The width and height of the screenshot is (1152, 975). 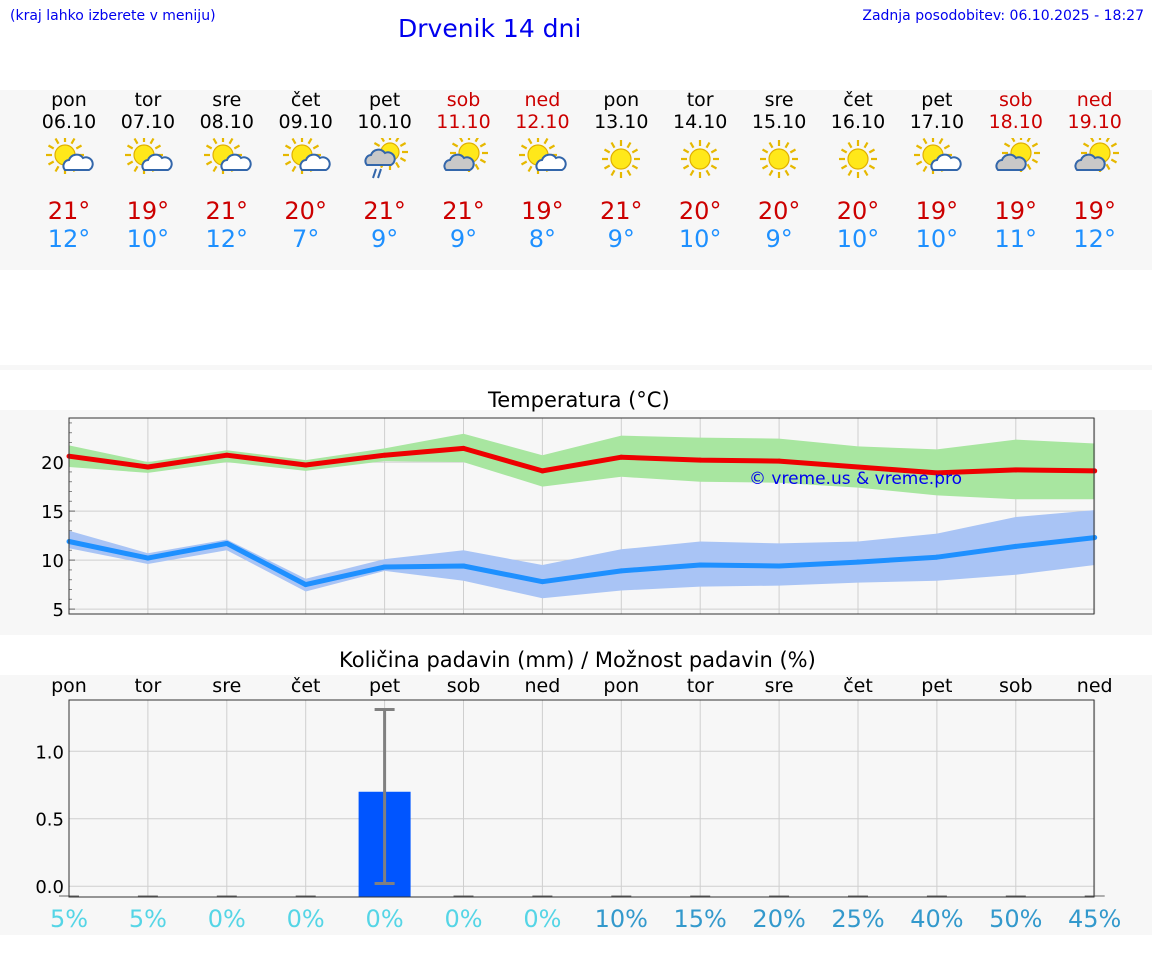 What do you see at coordinates (113, 16) in the screenshot?
I see `location-note: (kraj lahko izberete v meniju)` at bounding box center [113, 16].